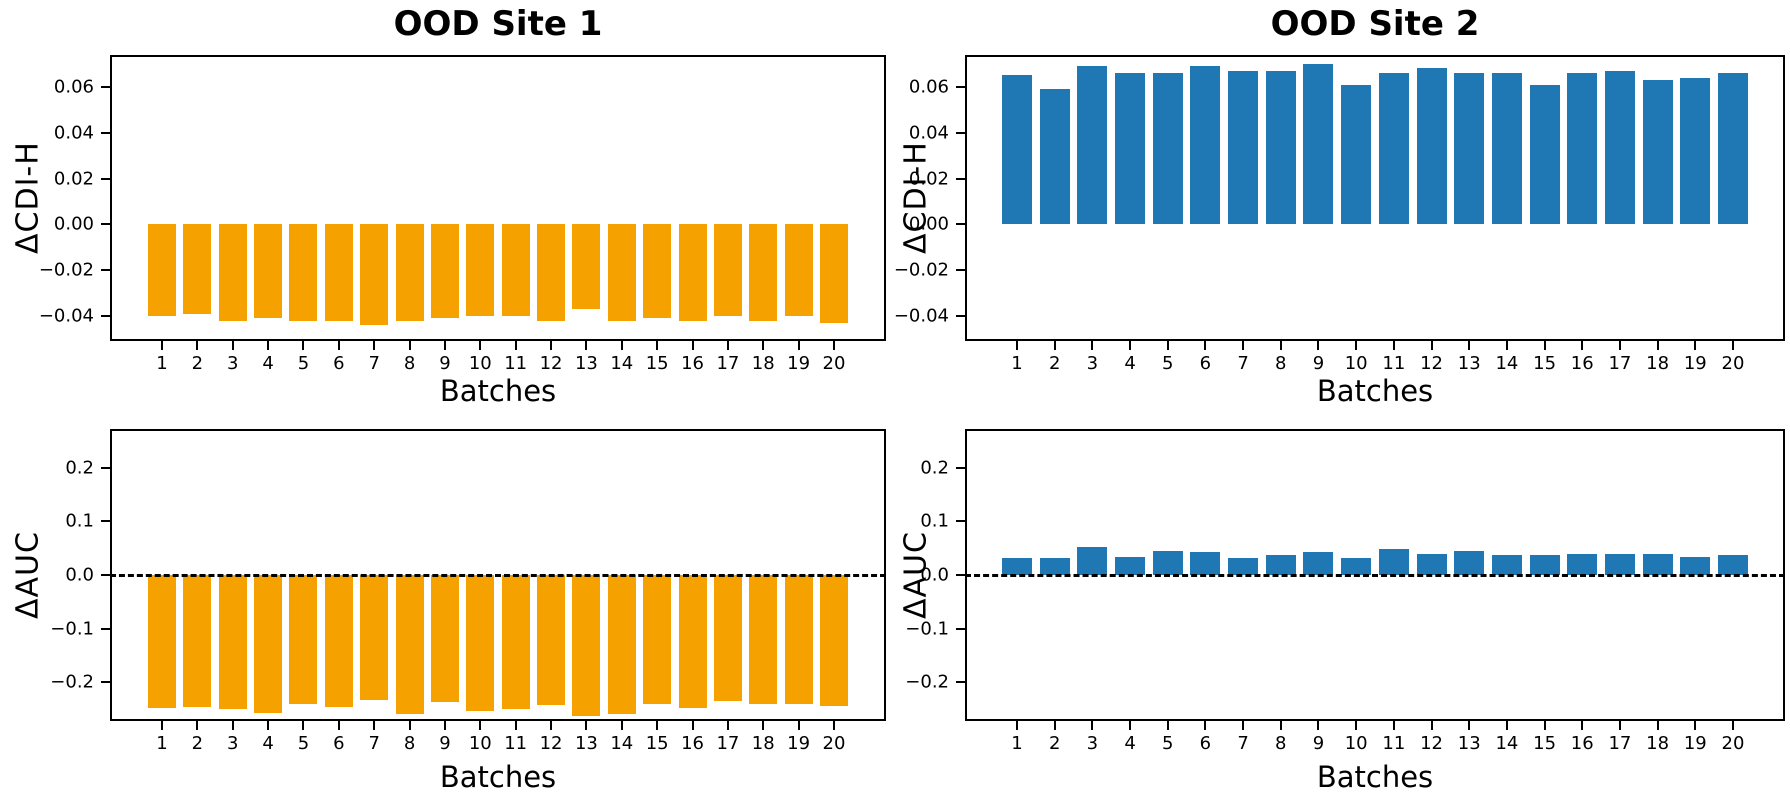  What do you see at coordinates (498, 391) in the screenshot?
I see `x-axis-label-top-left: Batches` at bounding box center [498, 391].